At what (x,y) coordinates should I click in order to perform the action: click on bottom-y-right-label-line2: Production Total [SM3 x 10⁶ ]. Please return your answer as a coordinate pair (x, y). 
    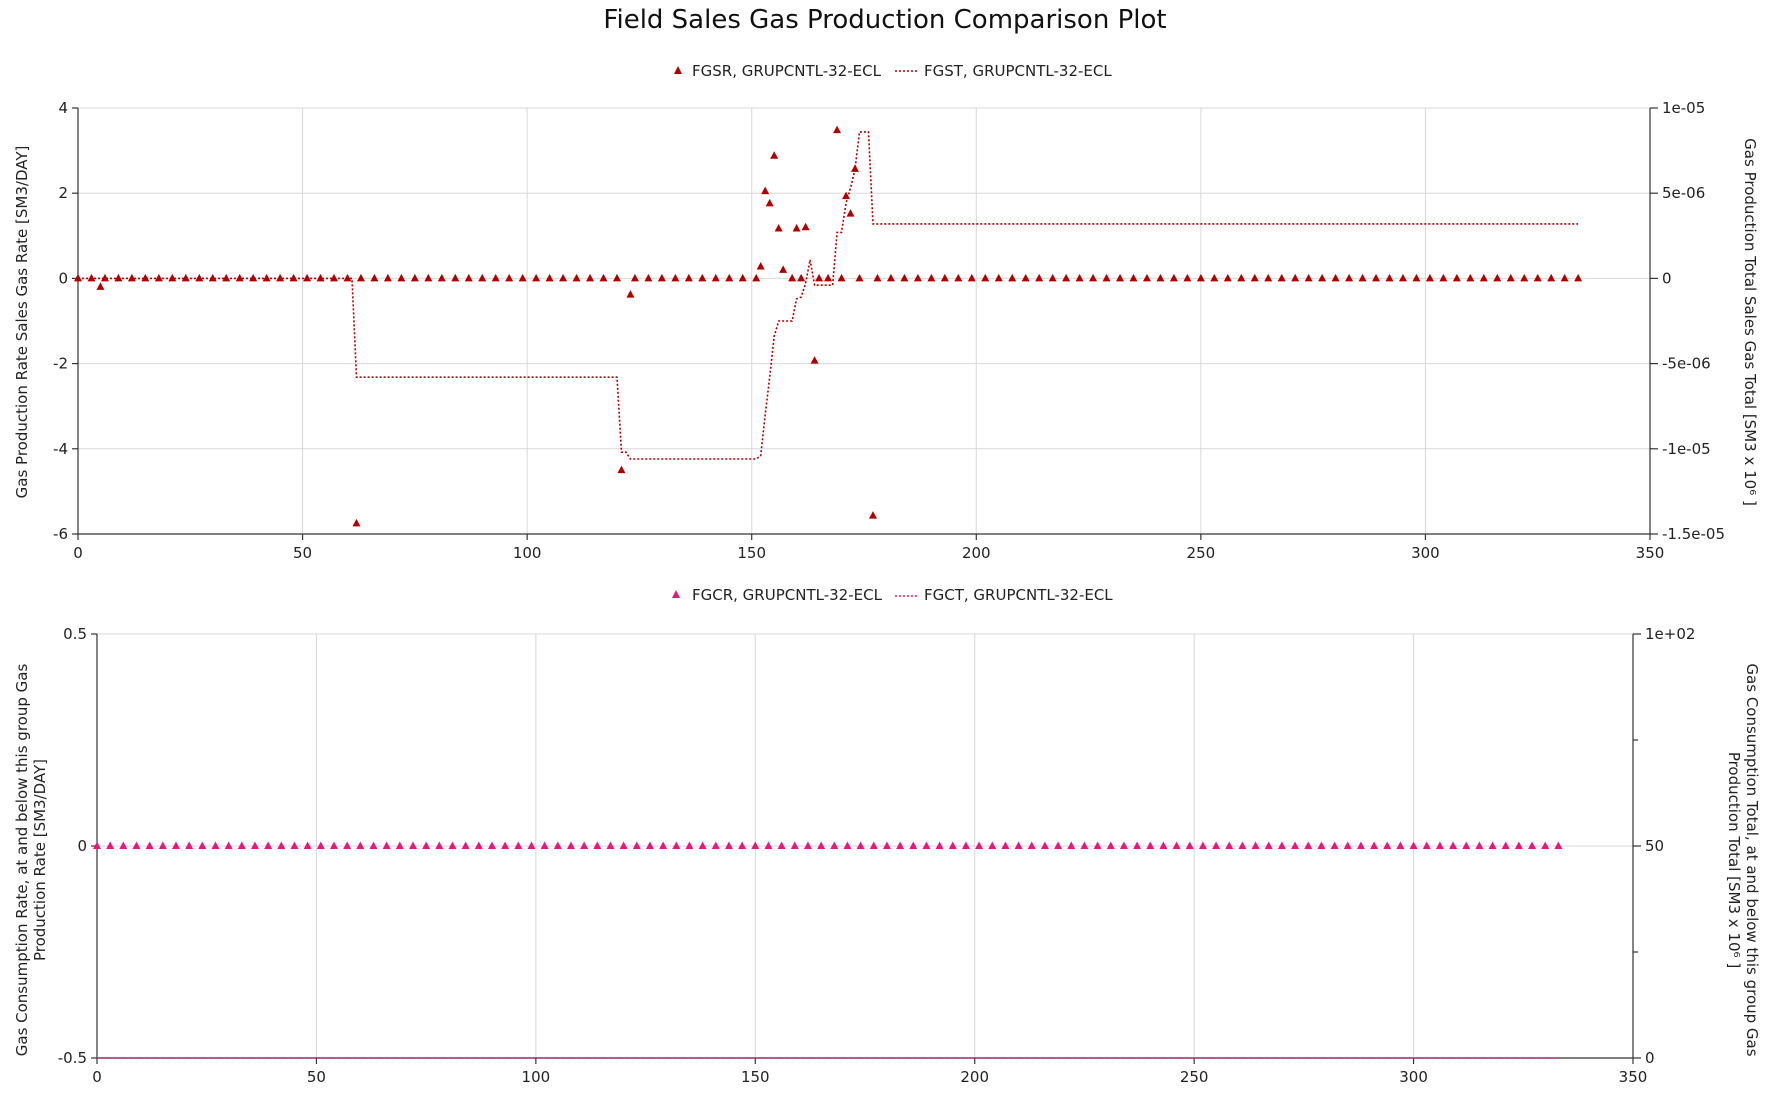
    Looking at the image, I should click on (1734, 860).